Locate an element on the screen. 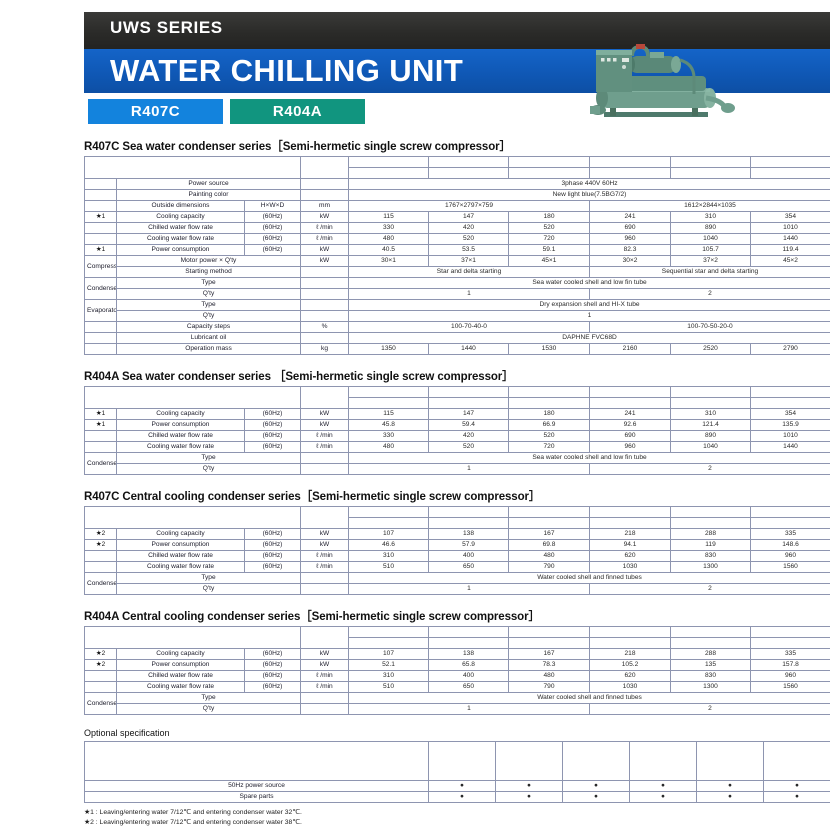 The image size is (830, 828). model-nk-2: UWSN06CSN is located at coordinates (630, 392).